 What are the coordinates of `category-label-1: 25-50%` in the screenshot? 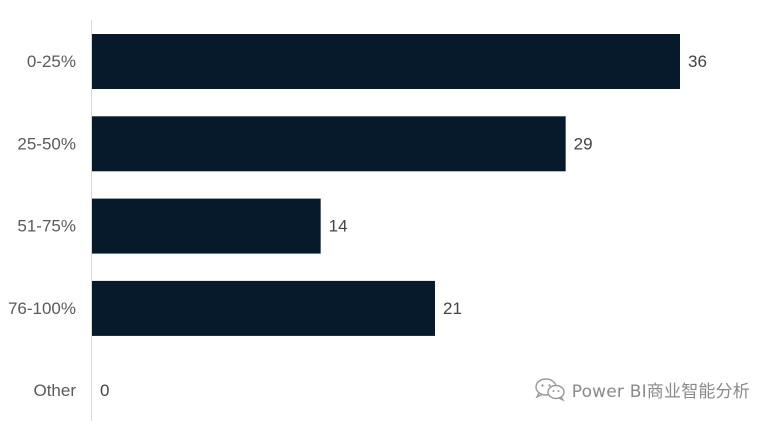 It's located at (46, 143).